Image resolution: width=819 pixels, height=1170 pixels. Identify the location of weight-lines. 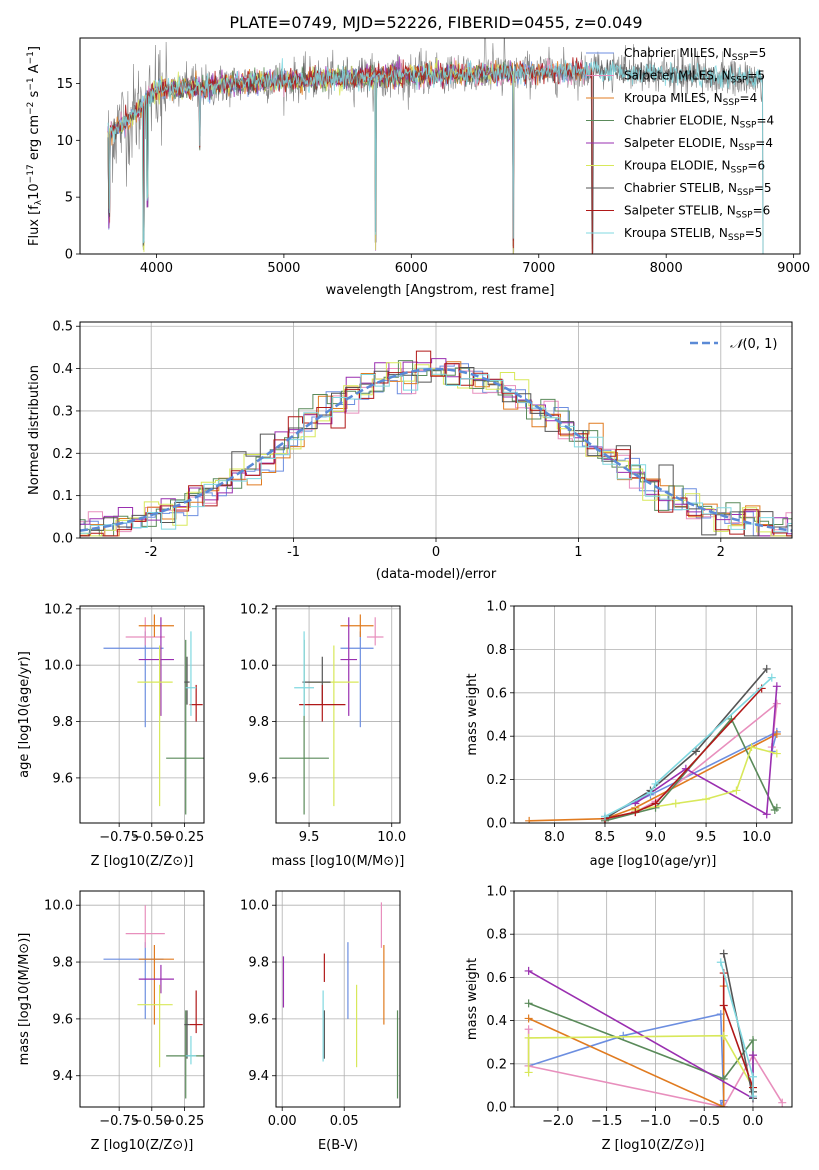
(655, 1028).